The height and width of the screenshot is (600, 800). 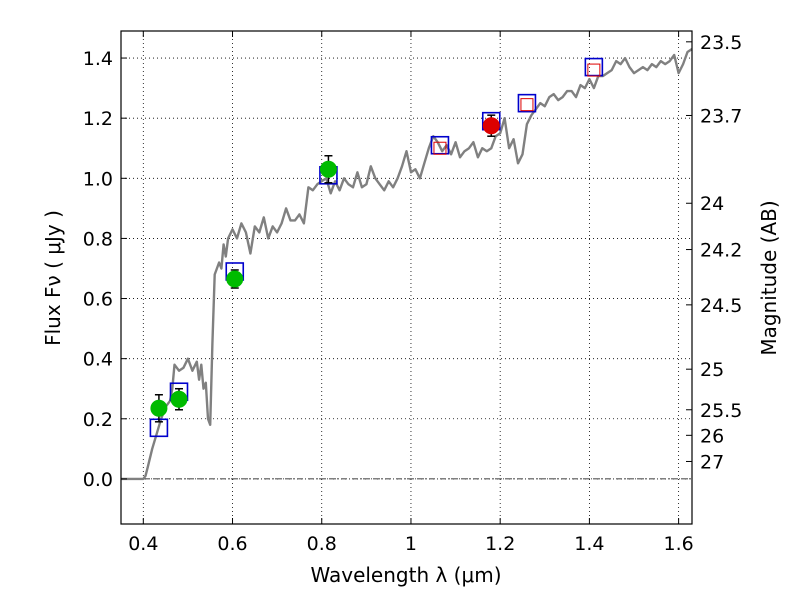 I want to click on x-tick-label: 1, so click(x=411, y=544).